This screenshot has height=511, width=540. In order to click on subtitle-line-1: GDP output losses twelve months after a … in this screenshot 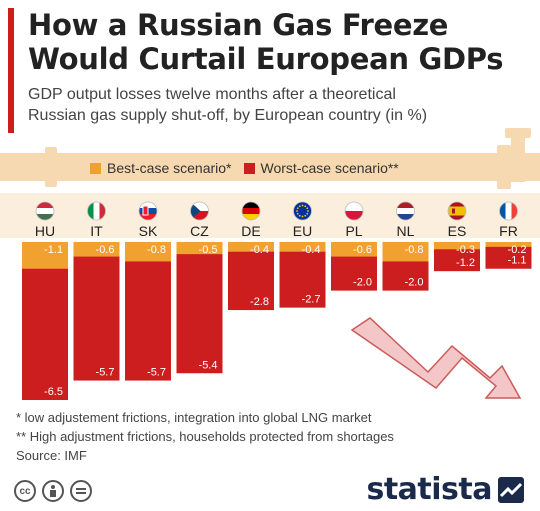, I will do `click(212, 94)`.